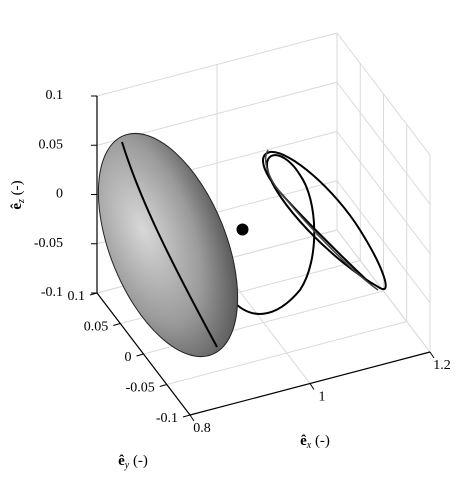 The width and height of the screenshot is (474, 479). I want to click on y-tick-label: 0, so click(128, 357).